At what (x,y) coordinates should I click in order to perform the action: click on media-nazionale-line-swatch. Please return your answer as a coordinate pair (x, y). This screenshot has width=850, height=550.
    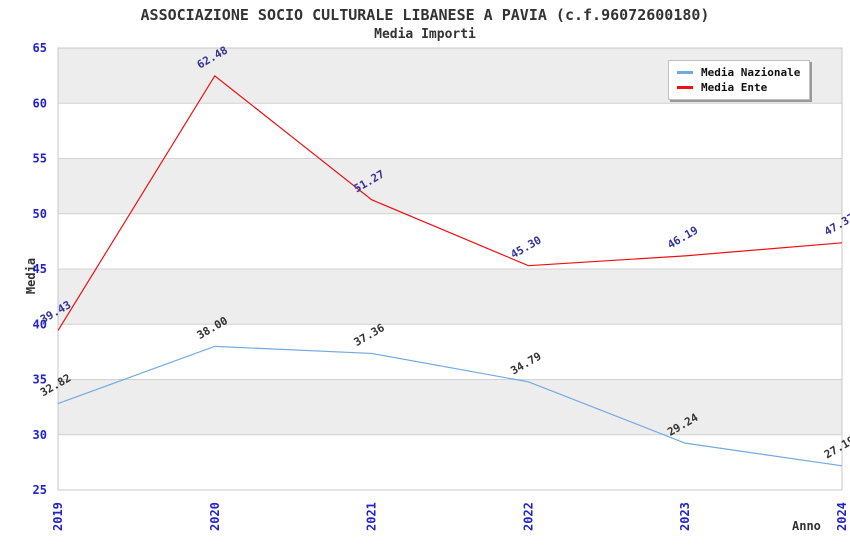
    Looking at the image, I should click on (685, 72).